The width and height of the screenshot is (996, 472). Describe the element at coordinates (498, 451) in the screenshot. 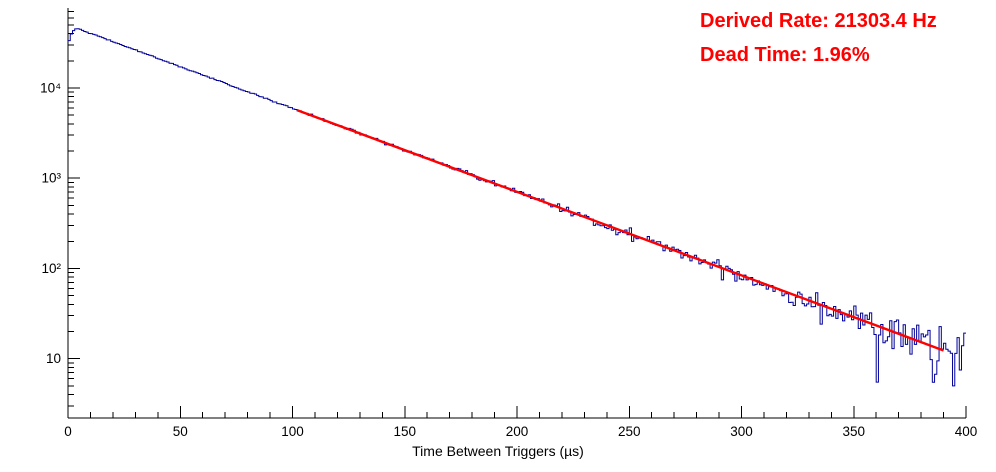

I see `x-axis-title: Time Between Triggers (µs)` at that location.